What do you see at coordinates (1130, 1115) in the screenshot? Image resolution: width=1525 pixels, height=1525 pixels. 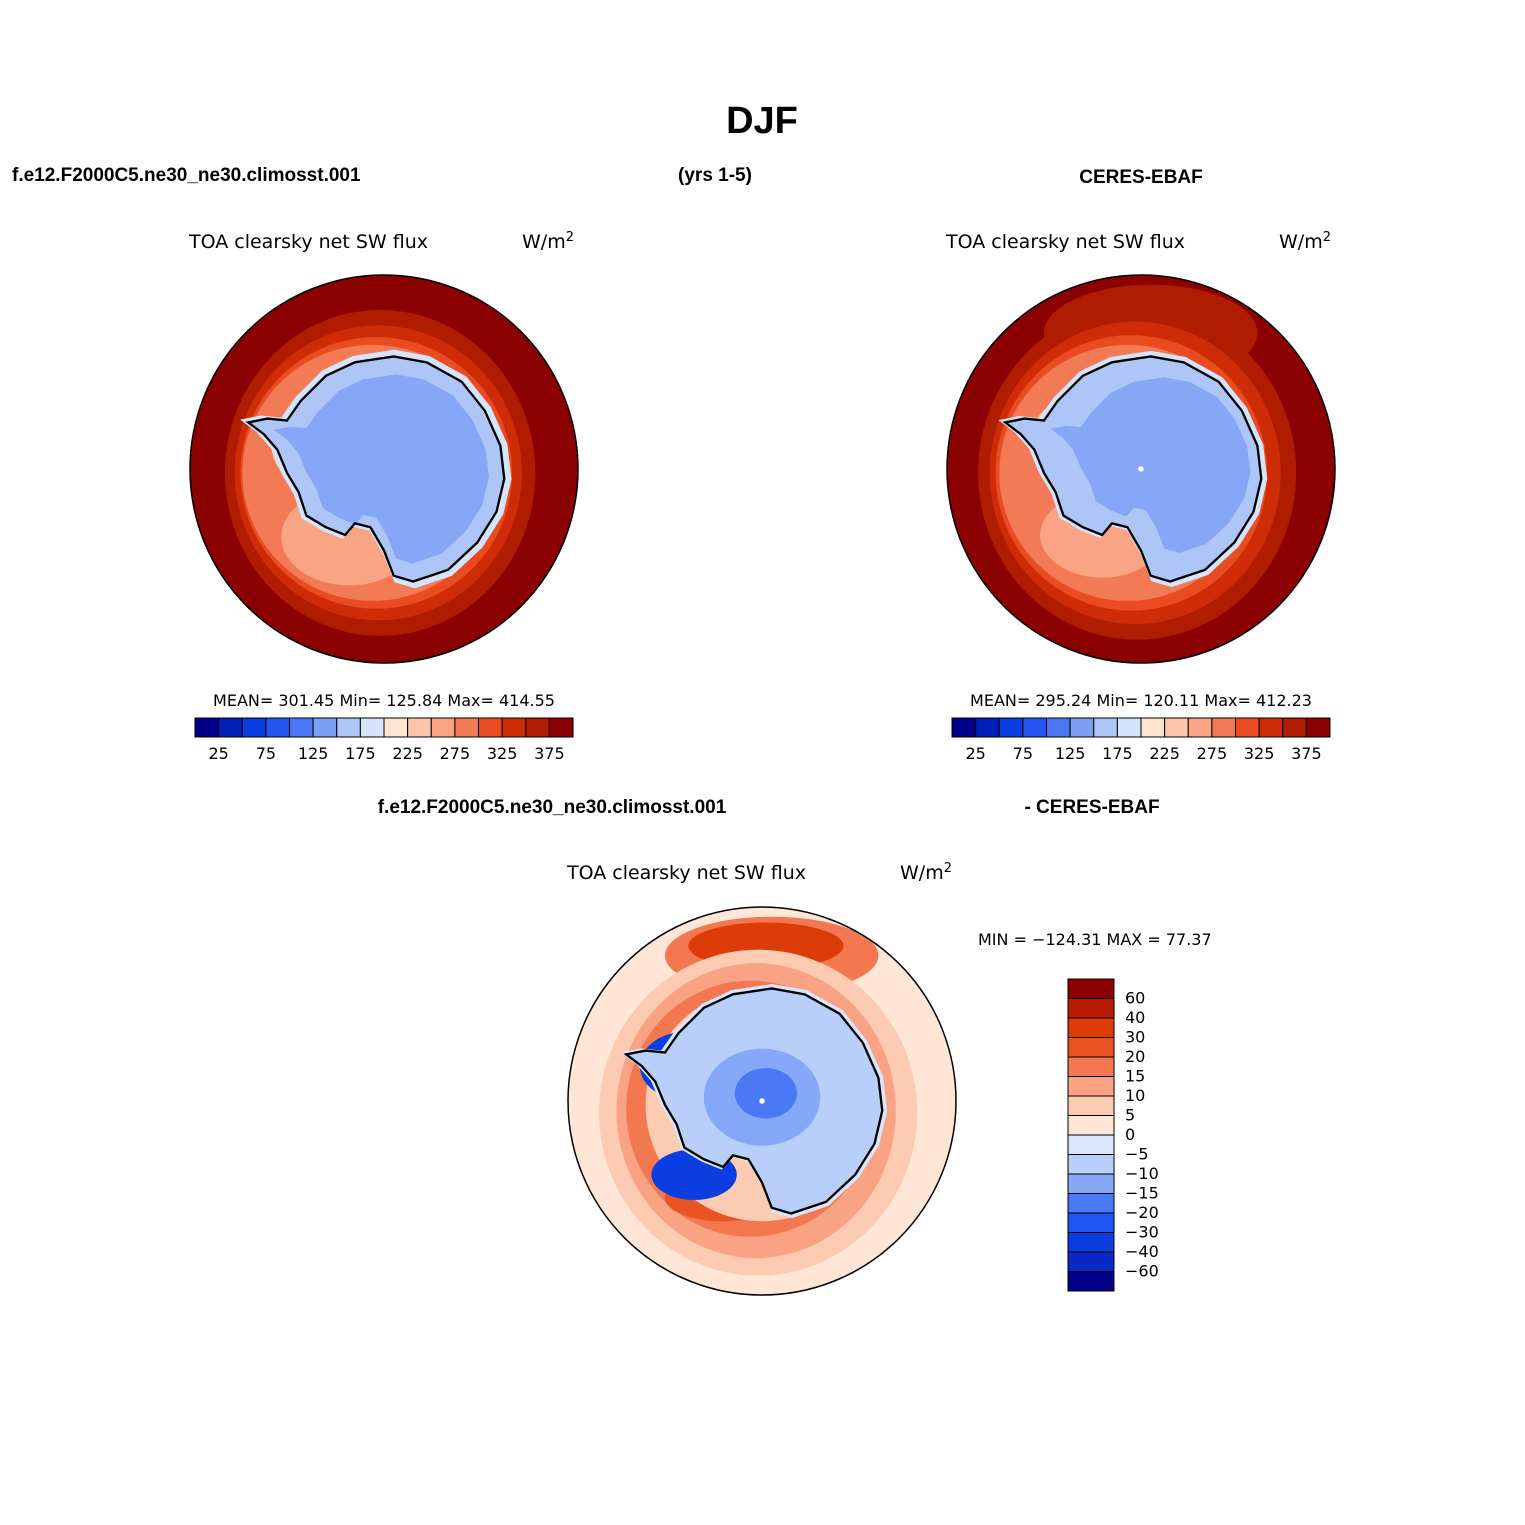 I see `colorbar-tick-label: 5` at bounding box center [1130, 1115].